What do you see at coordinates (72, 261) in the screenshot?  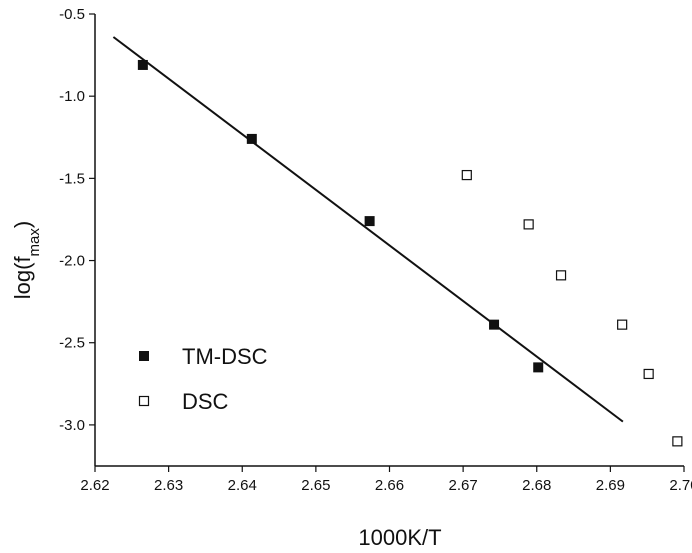 I see `y-tick-label: -2.0` at bounding box center [72, 261].